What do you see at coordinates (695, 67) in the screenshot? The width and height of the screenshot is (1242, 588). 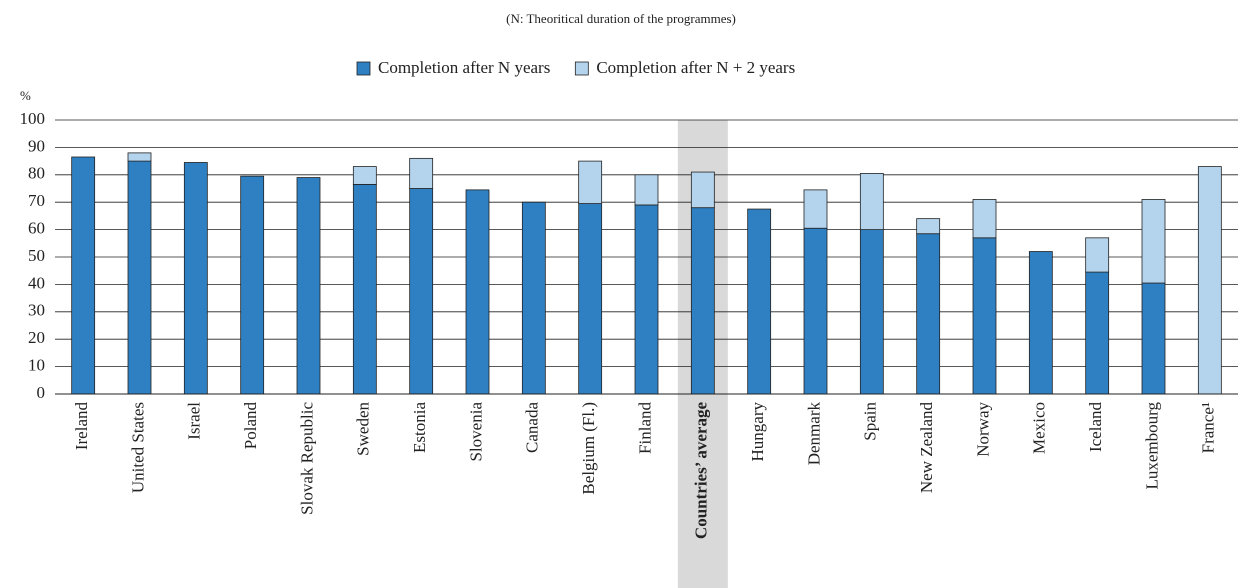 I see `legend-label: Completion after N + 2 years` at bounding box center [695, 67].